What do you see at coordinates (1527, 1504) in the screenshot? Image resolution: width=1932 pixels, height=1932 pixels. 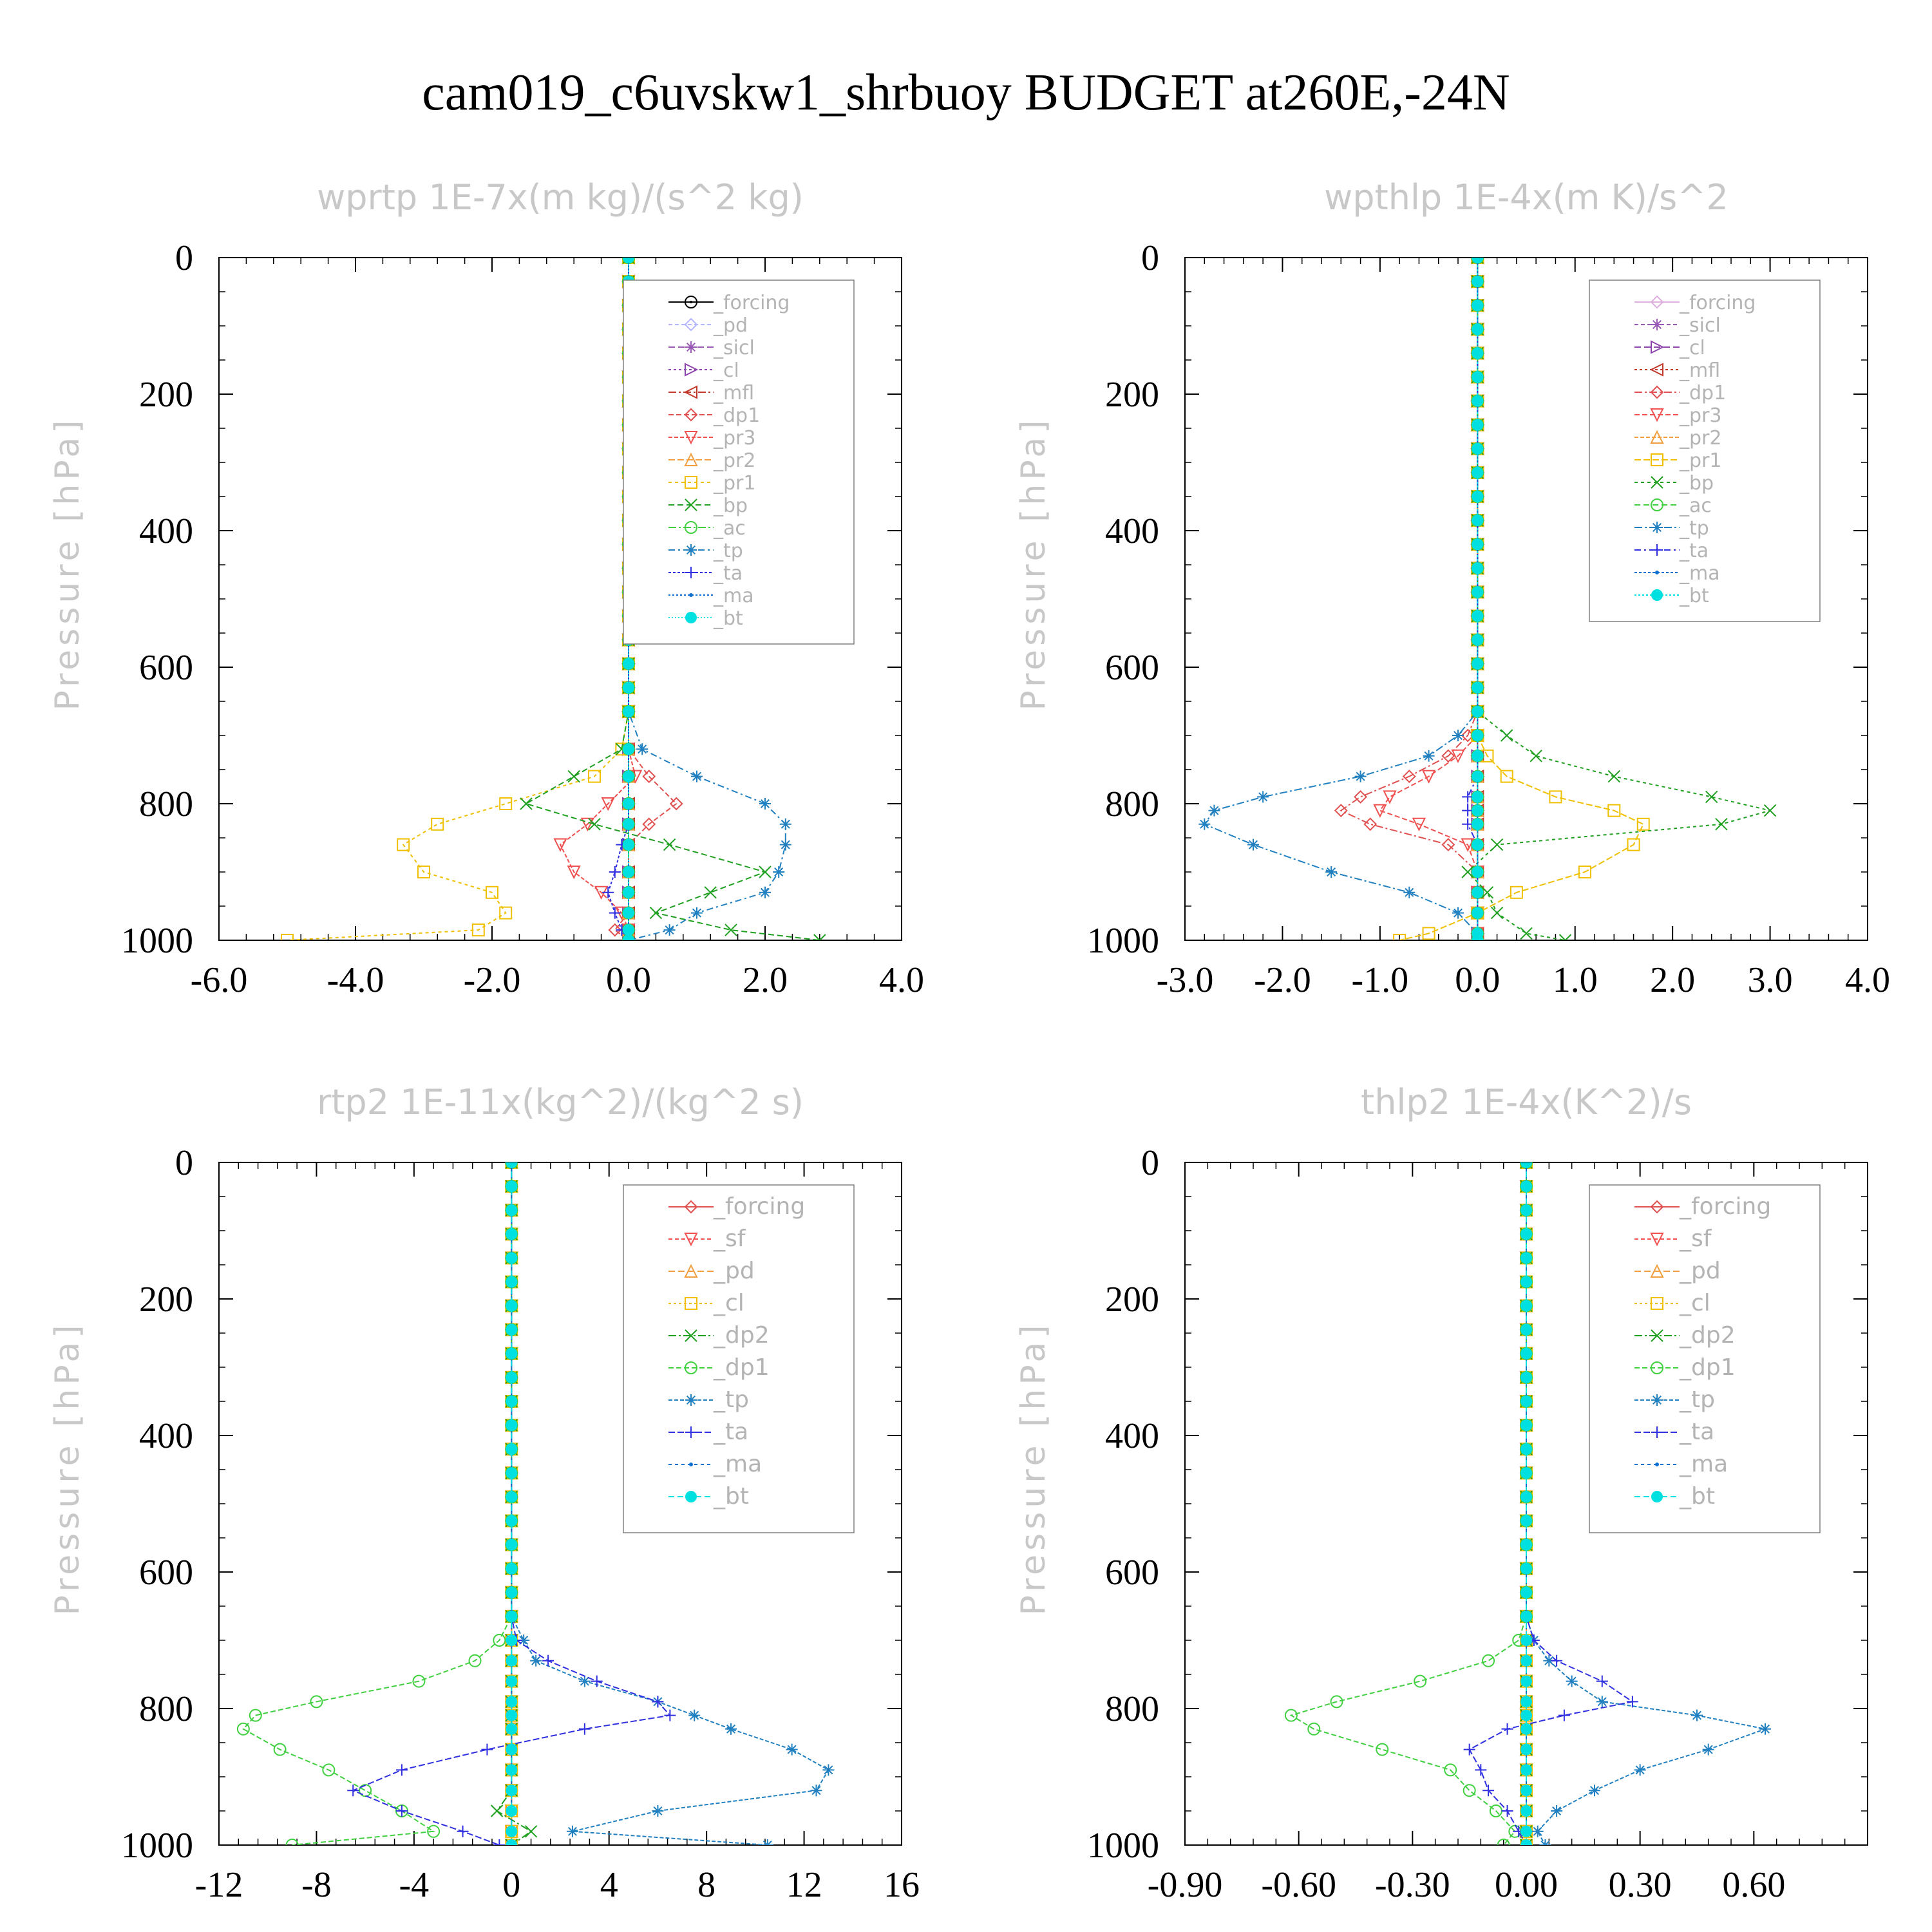 I see `plot-area` at bounding box center [1527, 1504].